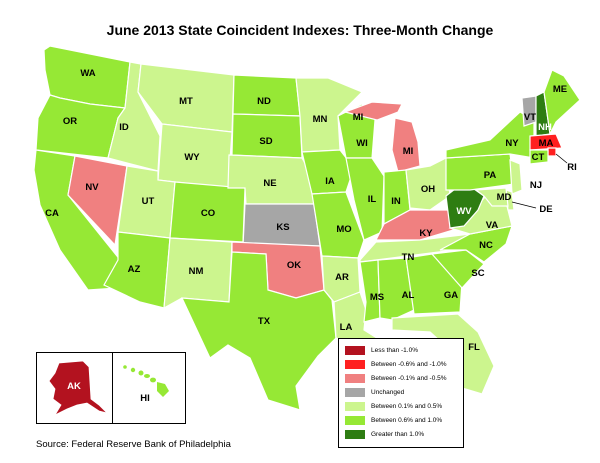 Image resolution: width=600 pixels, height=463 pixels. Describe the element at coordinates (418, 225) in the screenshot. I see `state-KY` at that location.